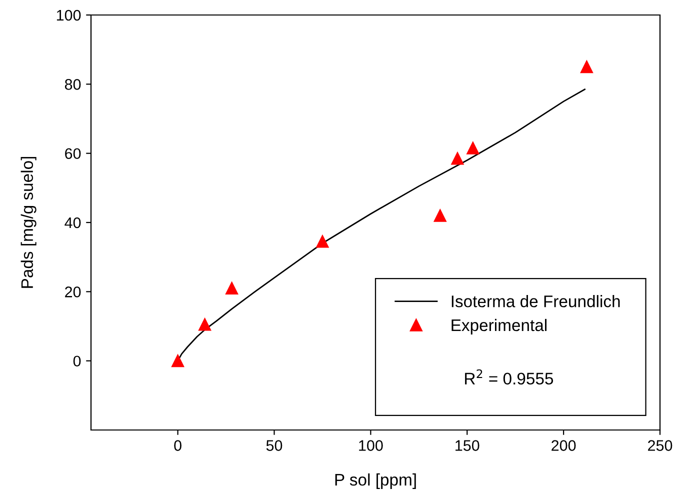  I want to click on x-axis-title: P sol [ppm], so click(375, 481).